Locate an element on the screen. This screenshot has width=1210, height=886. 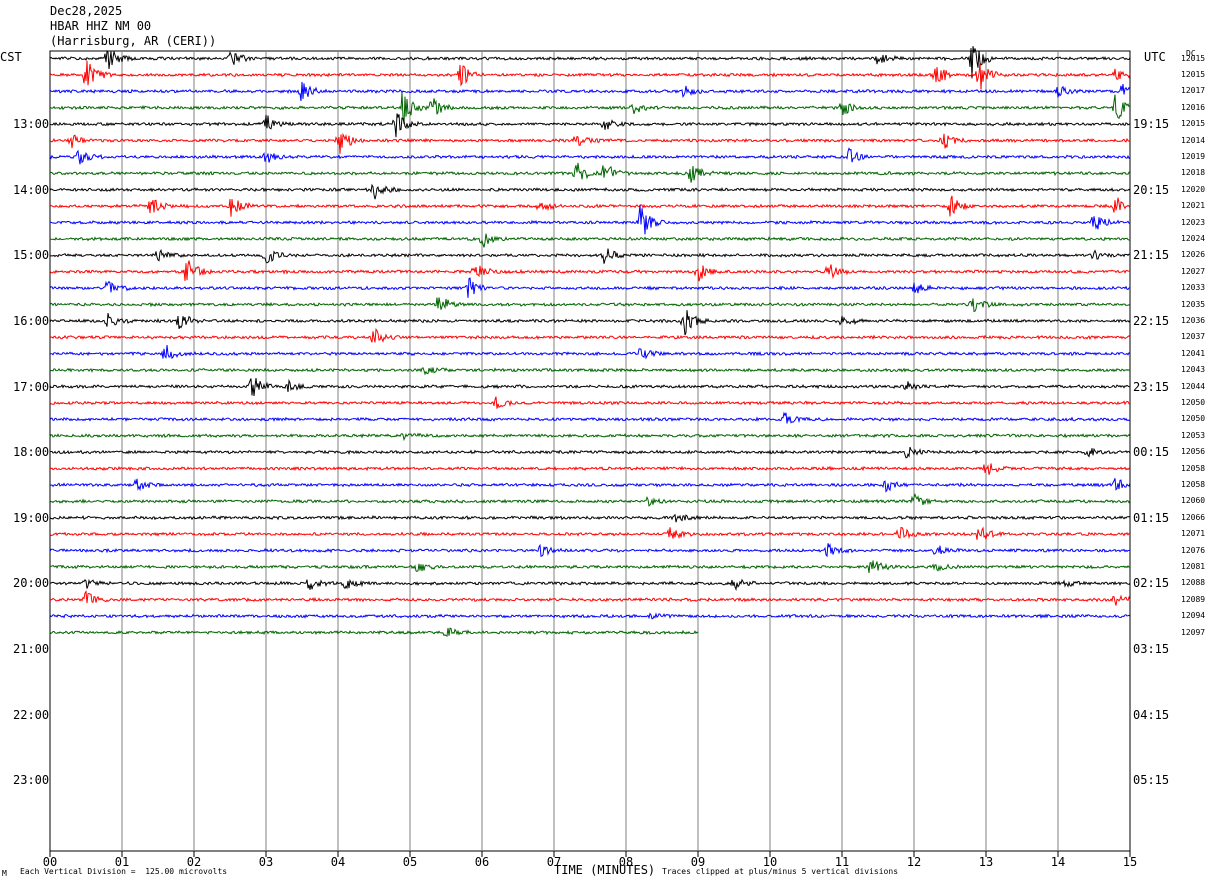
utc-hour-label: 20:15 is located at coordinates (1151, 189).